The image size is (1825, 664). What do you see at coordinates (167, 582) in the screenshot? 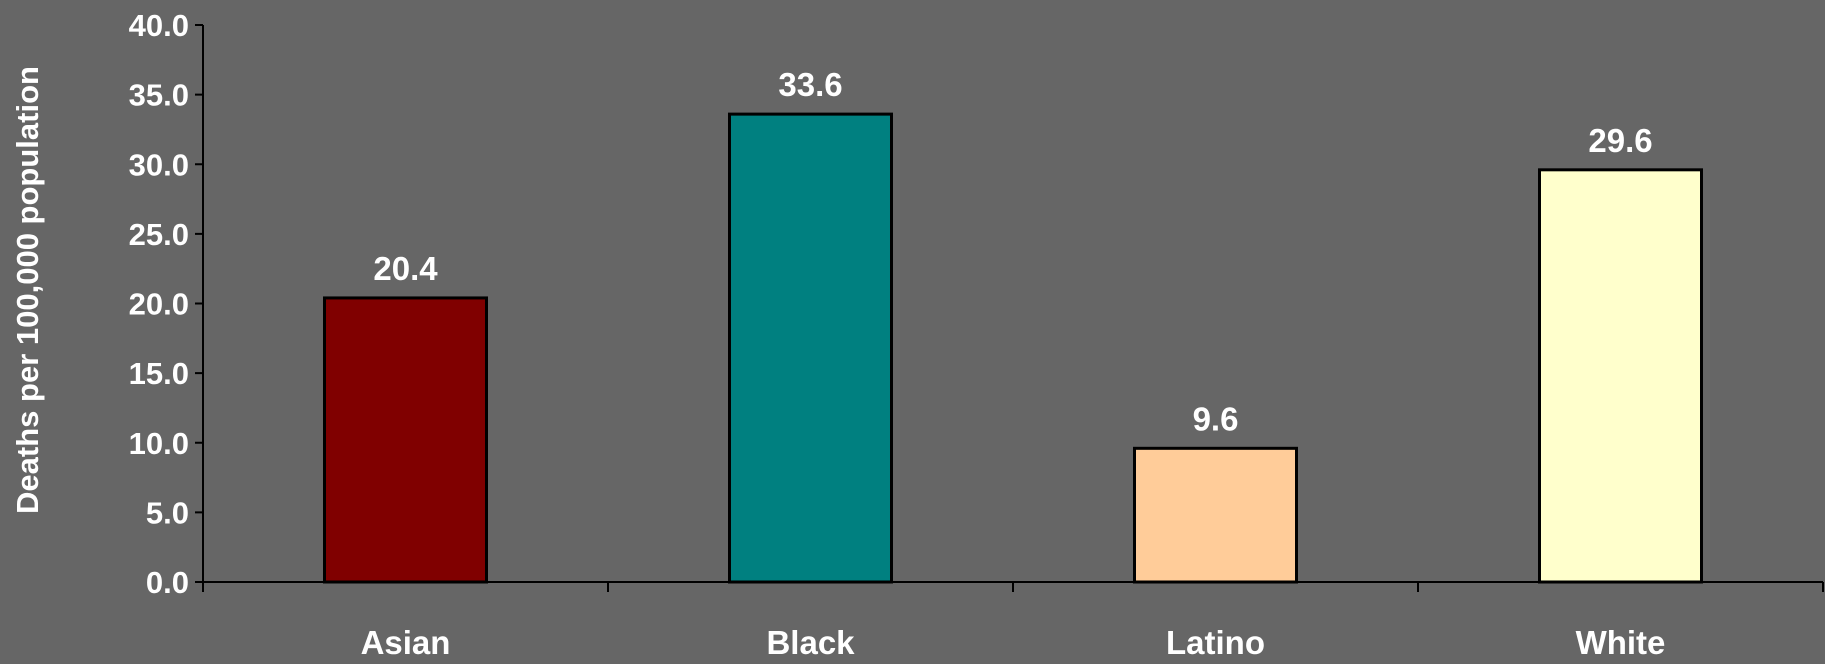
I see `y-tick-label: 0.0` at bounding box center [167, 582].